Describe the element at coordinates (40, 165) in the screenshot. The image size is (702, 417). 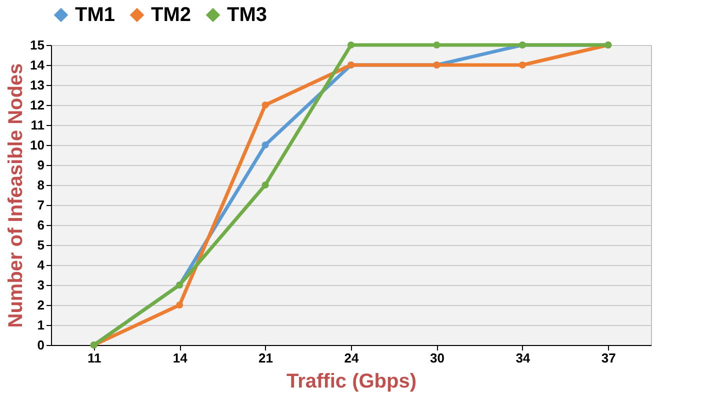
I see `y-tick-label: 9` at that location.